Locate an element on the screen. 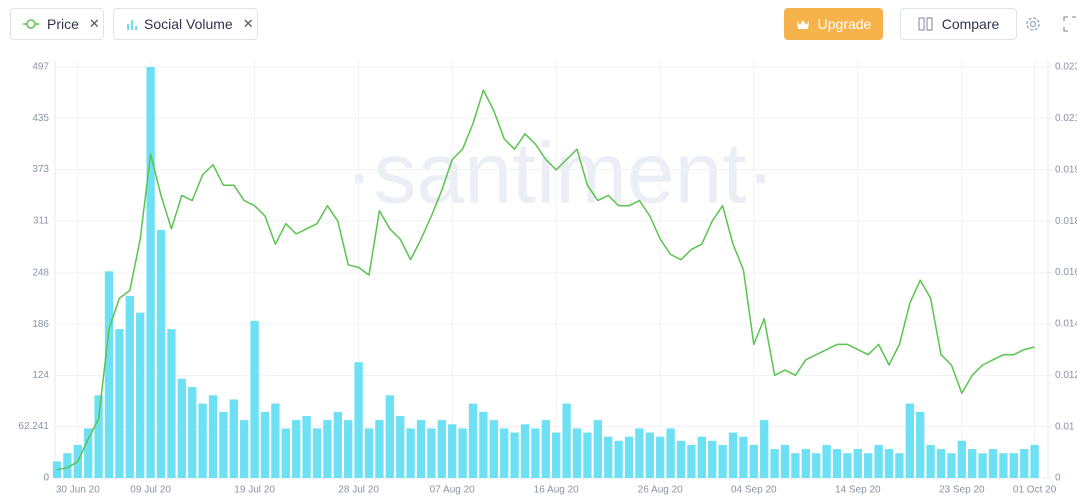 The height and width of the screenshot is (501, 1077). legend-chip: Social Volume ✕ is located at coordinates (185, 24).